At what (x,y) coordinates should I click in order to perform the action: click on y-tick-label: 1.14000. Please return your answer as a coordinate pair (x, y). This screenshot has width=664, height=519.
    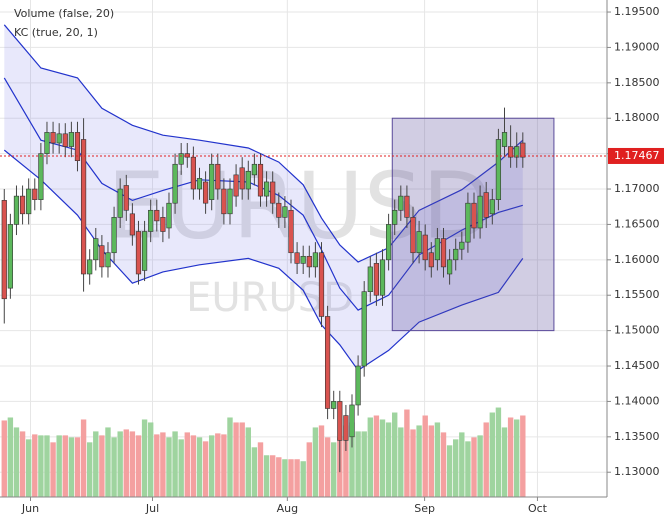
    Looking at the image, I should click on (637, 400).